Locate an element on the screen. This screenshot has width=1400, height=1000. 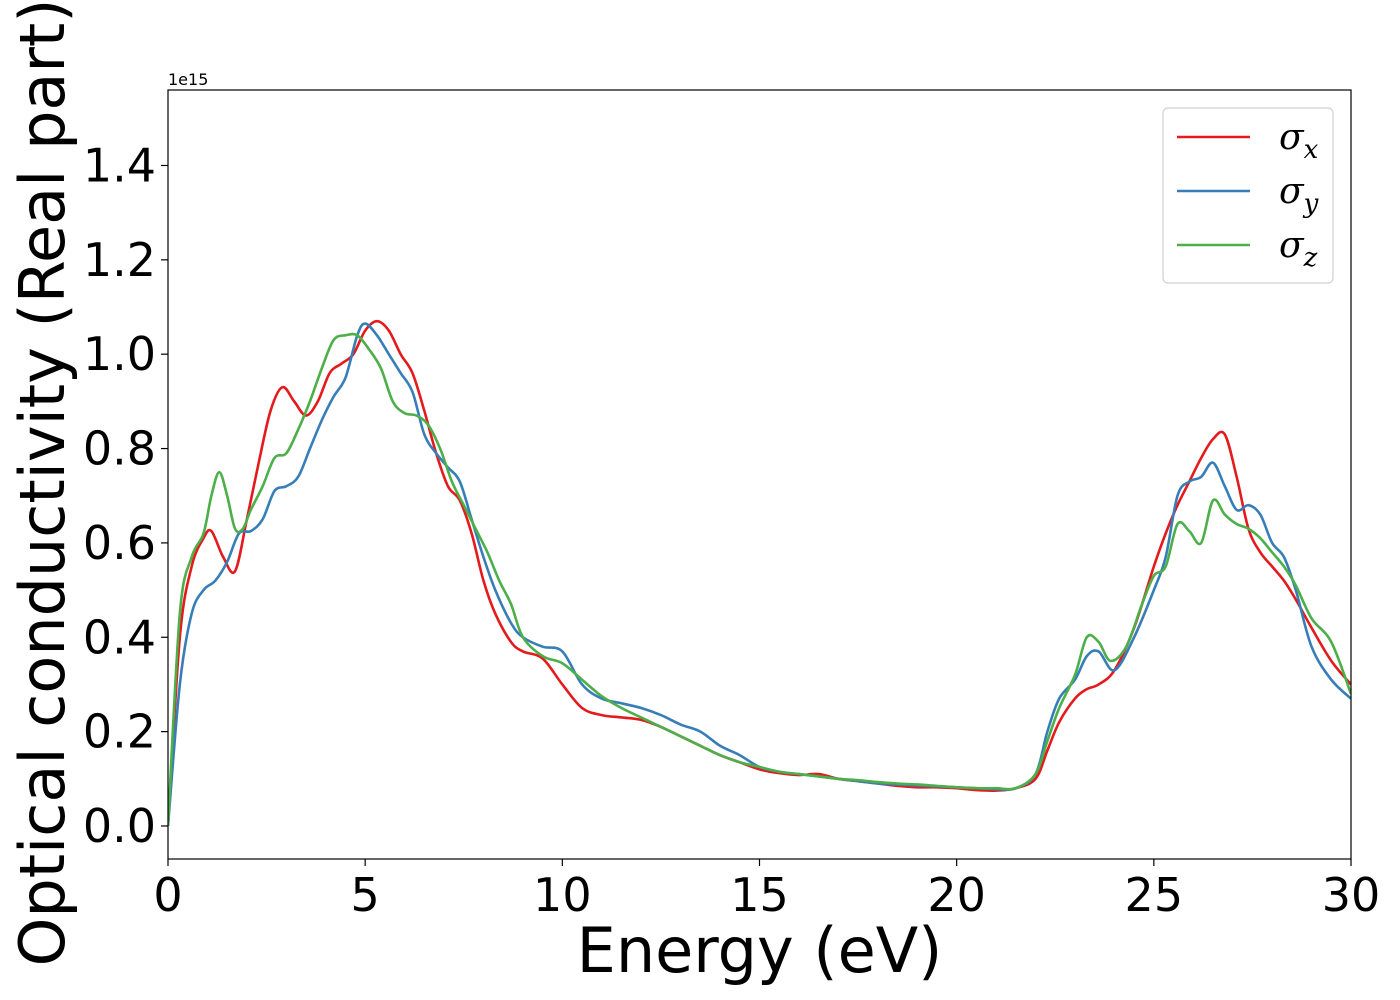
y-tick-label: 1.4 is located at coordinates (119, 165).